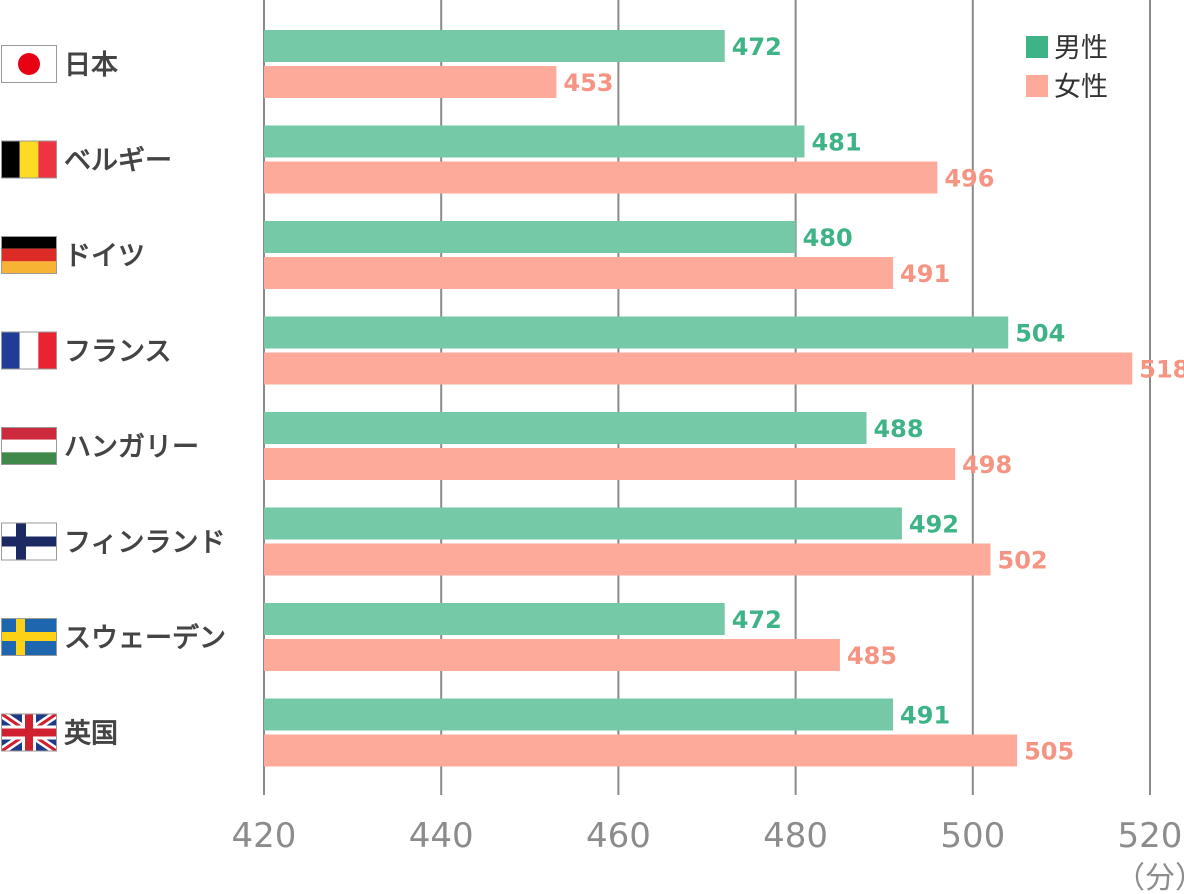  I want to click on value-label-female: 502, so click(1023, 561).